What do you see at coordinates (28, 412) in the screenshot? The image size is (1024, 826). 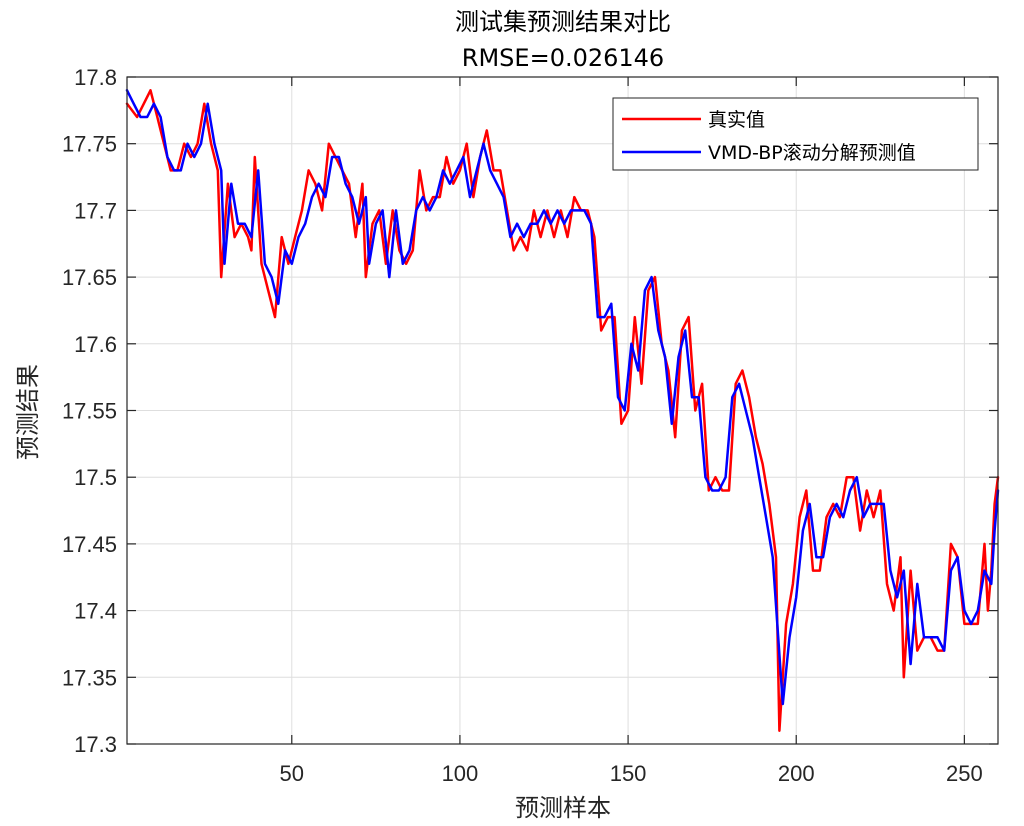 I see `y-axis-label: 预测结果` at bounding box center [28, 412].